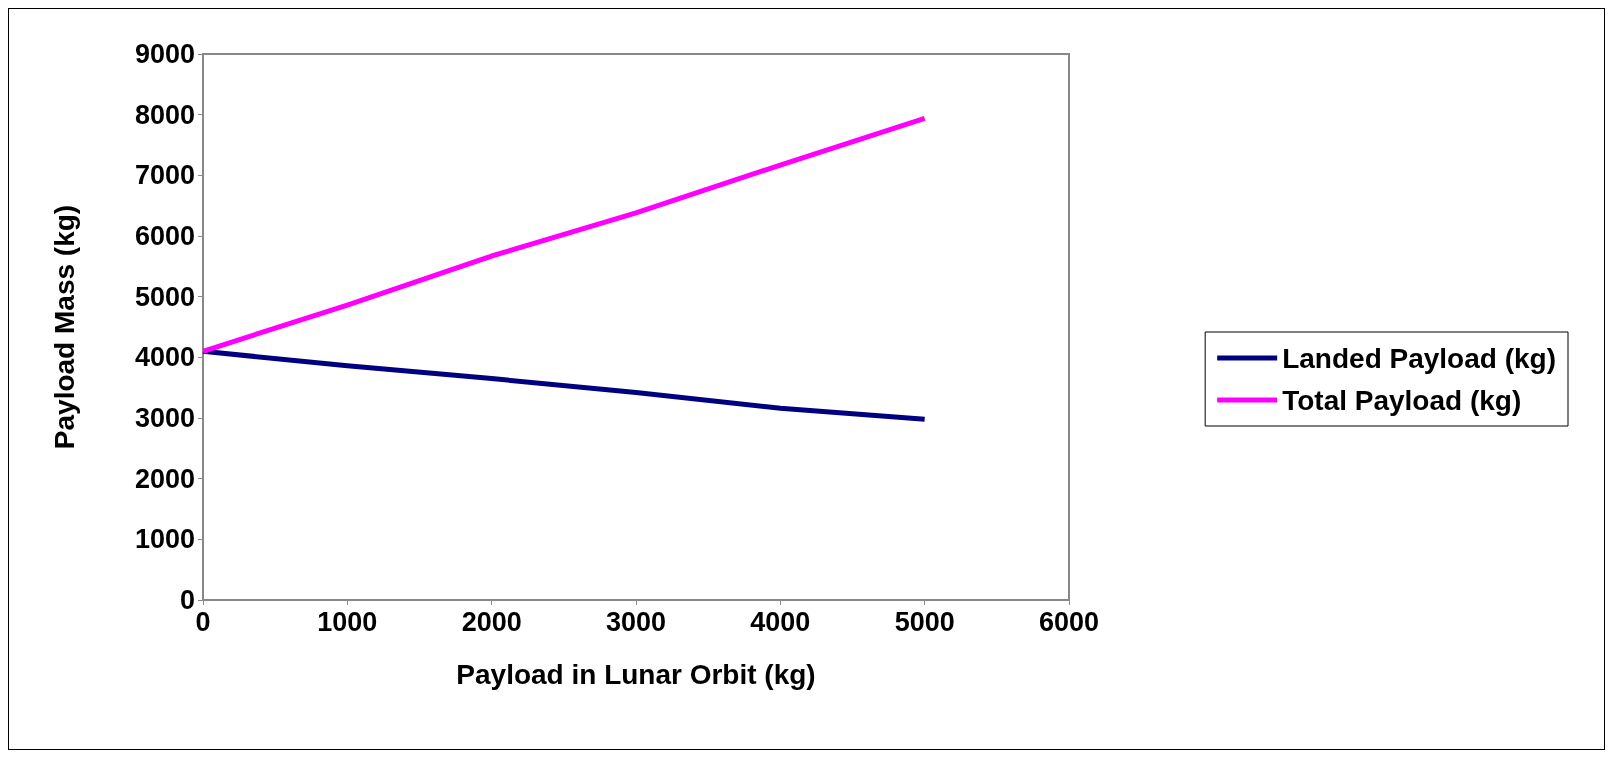  What do you see at coordinates (164, 236) in the screenshot?
I see `y-tick-label: 6000` at bounding box center [164, 236].